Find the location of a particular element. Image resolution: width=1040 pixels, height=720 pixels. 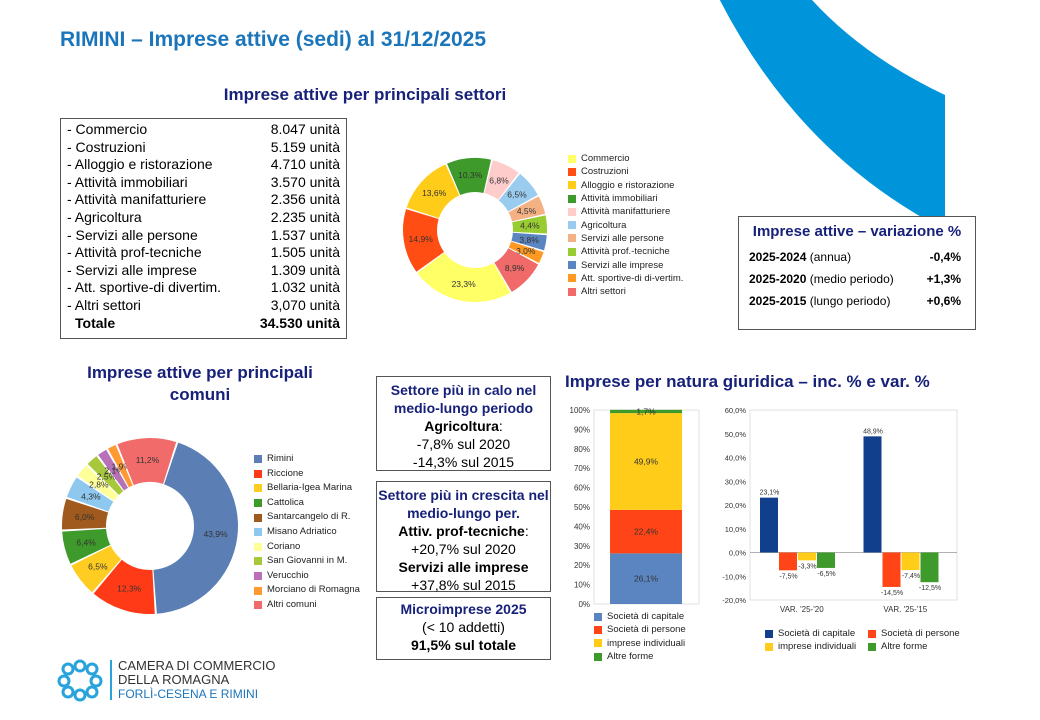

legend-item: imprese individuali is located at coordinates (654, 643).